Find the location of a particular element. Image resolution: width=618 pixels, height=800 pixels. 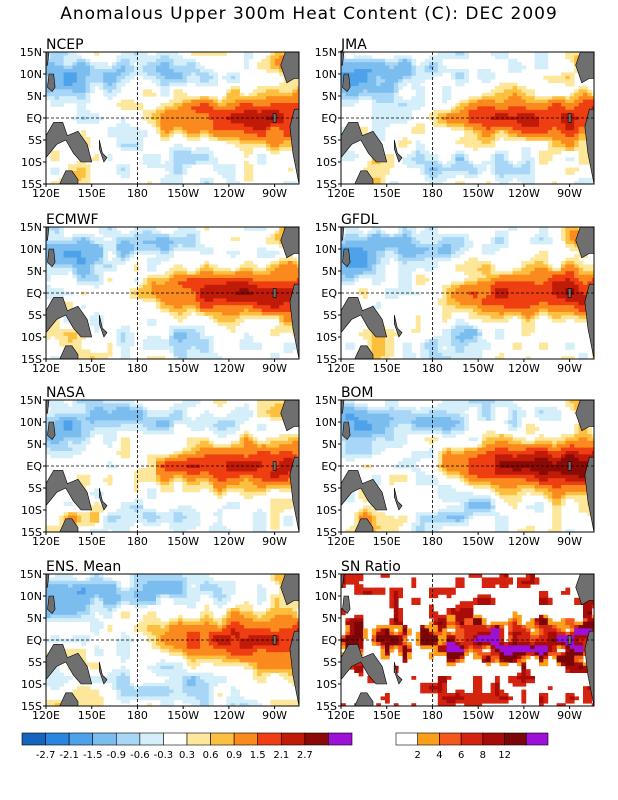

colorbar-label: 0.3 is located at coordinates (187, 755).